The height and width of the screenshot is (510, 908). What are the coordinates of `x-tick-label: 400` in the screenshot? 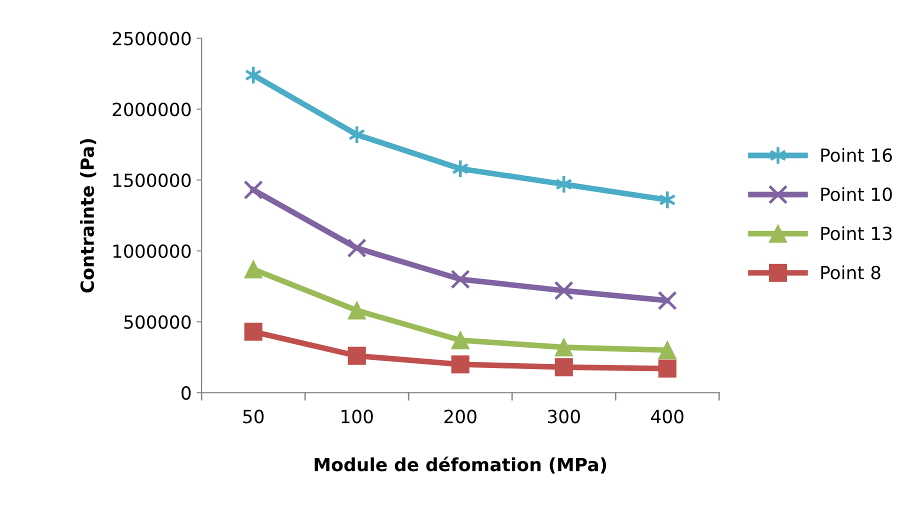 It's located at (667, 417).